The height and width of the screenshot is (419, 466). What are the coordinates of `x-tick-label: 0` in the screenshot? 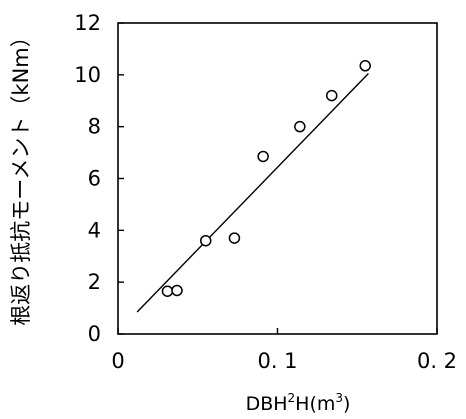 It's located at (117, 361).